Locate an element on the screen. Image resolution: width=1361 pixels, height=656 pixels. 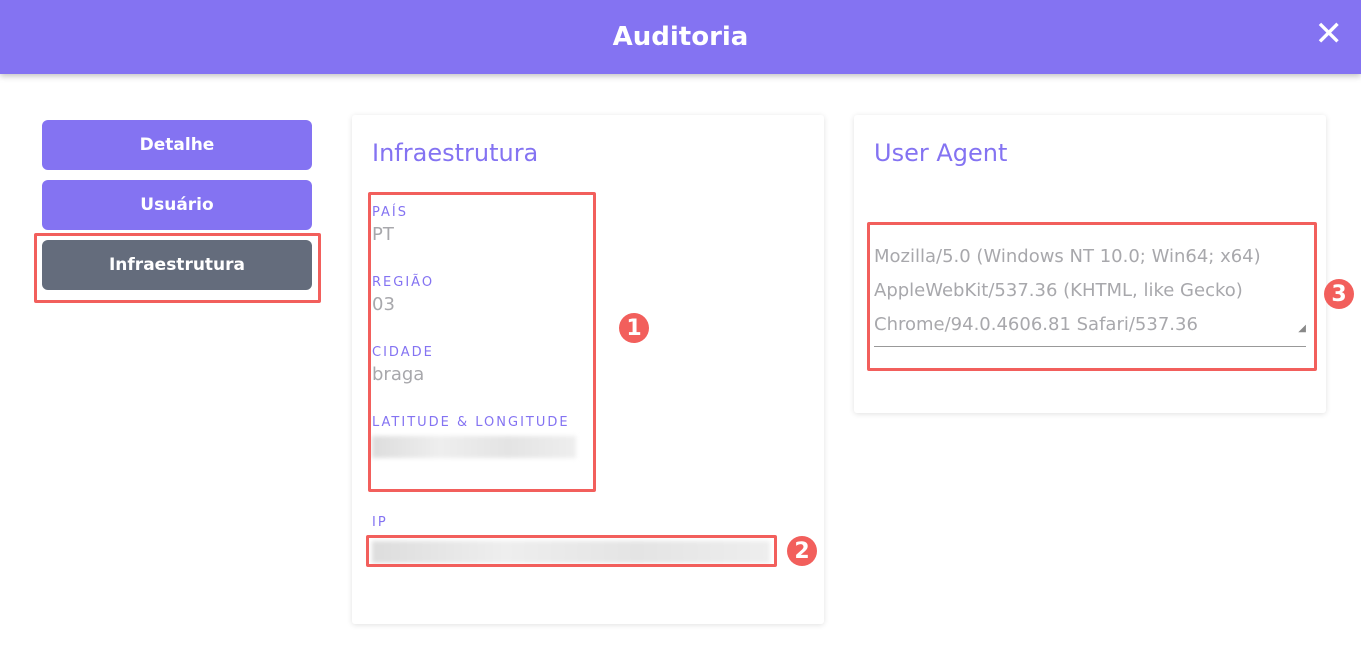
modal-header: Auditoria ✕ is located at coordinates (680, 37).